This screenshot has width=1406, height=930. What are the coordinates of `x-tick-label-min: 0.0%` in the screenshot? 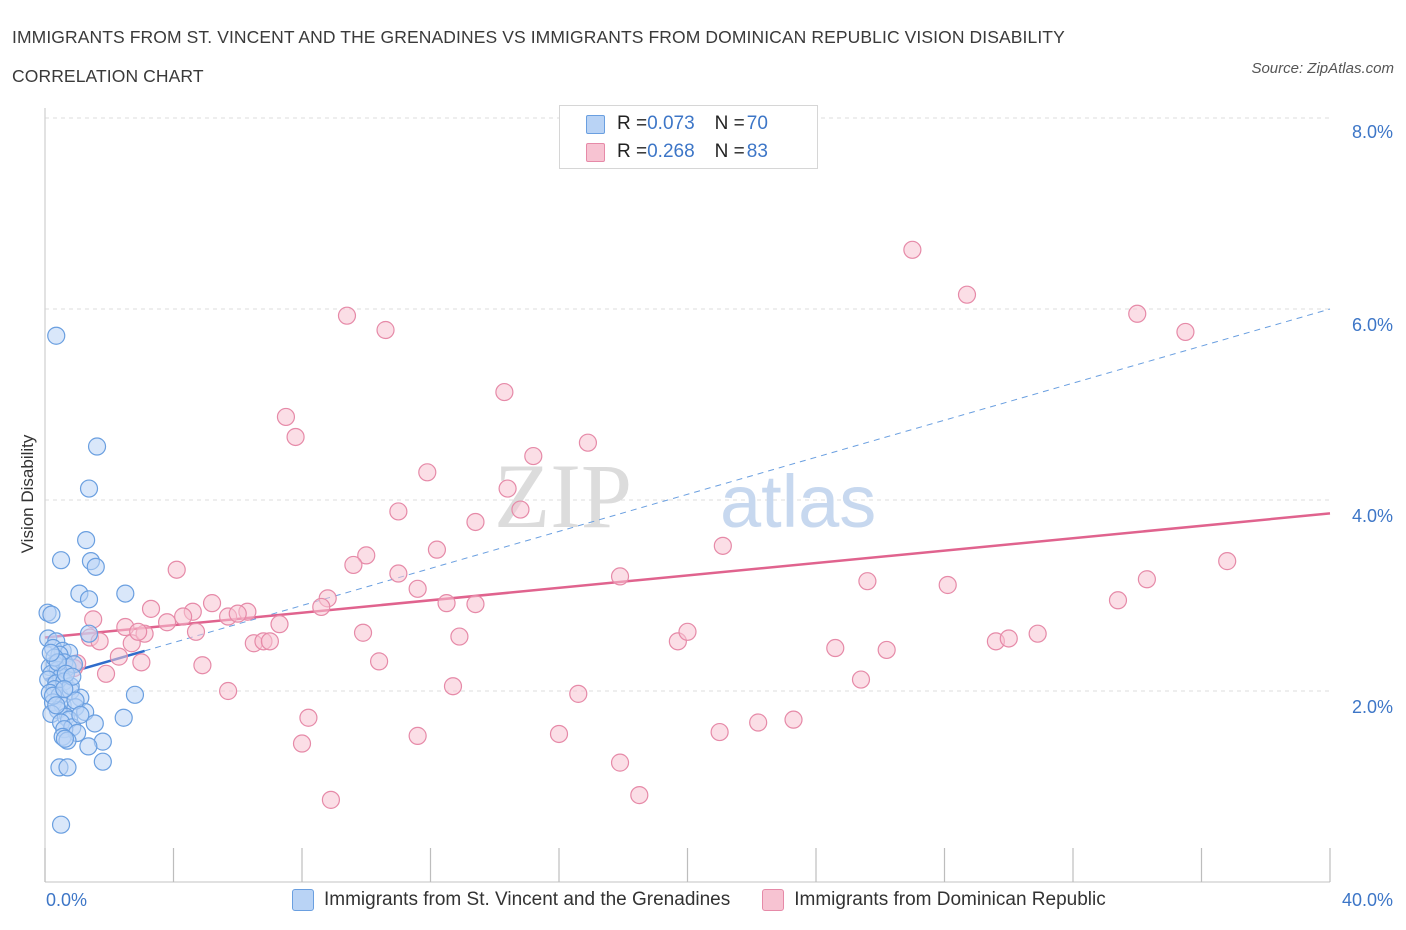 It's located at (67, 900).